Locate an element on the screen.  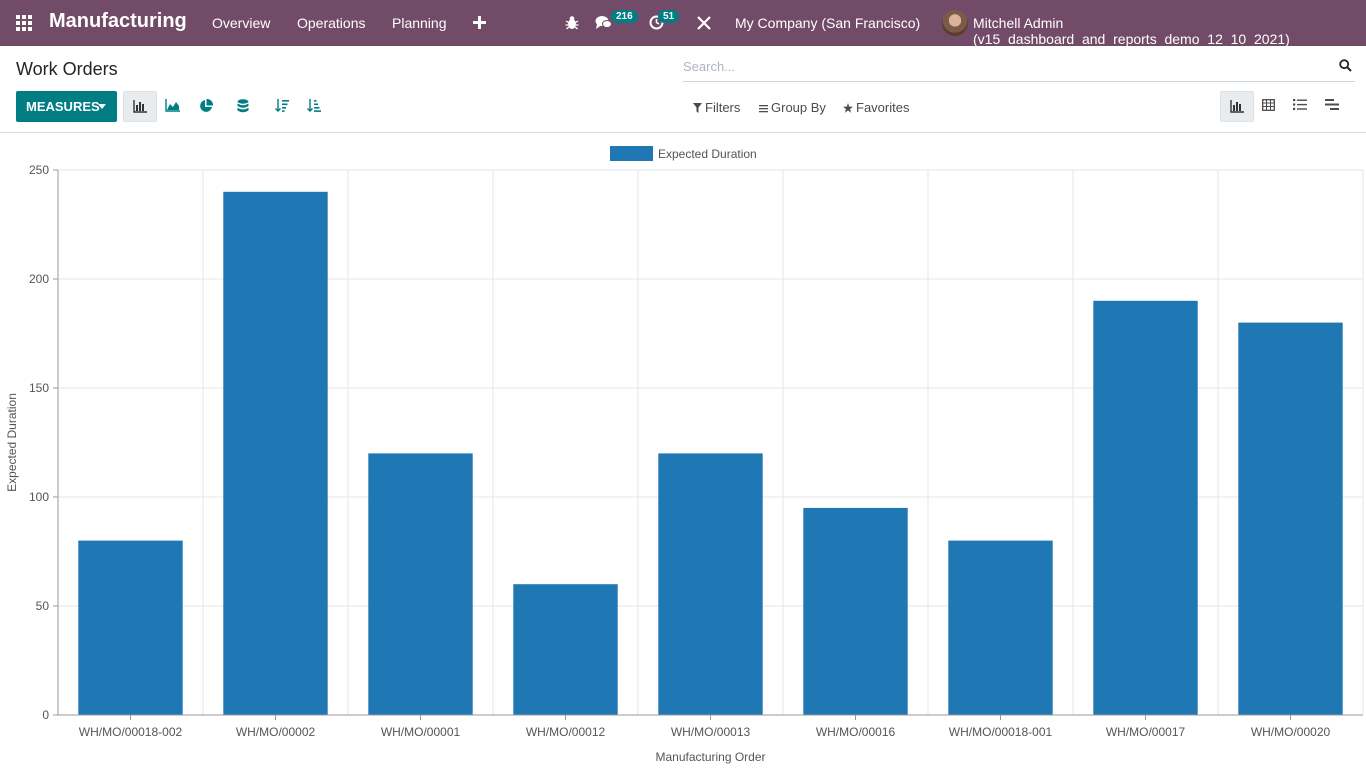
x-tick-label: WH/MO/00018-001 is located at coordinates (1001, 732).